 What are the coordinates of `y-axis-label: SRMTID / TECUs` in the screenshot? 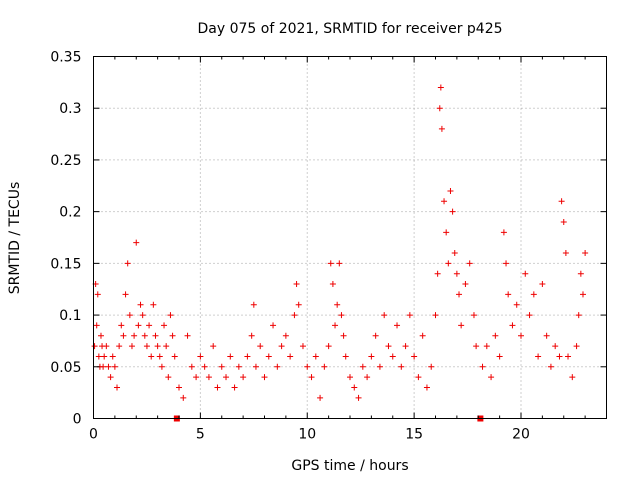 It's located at (15, 238).